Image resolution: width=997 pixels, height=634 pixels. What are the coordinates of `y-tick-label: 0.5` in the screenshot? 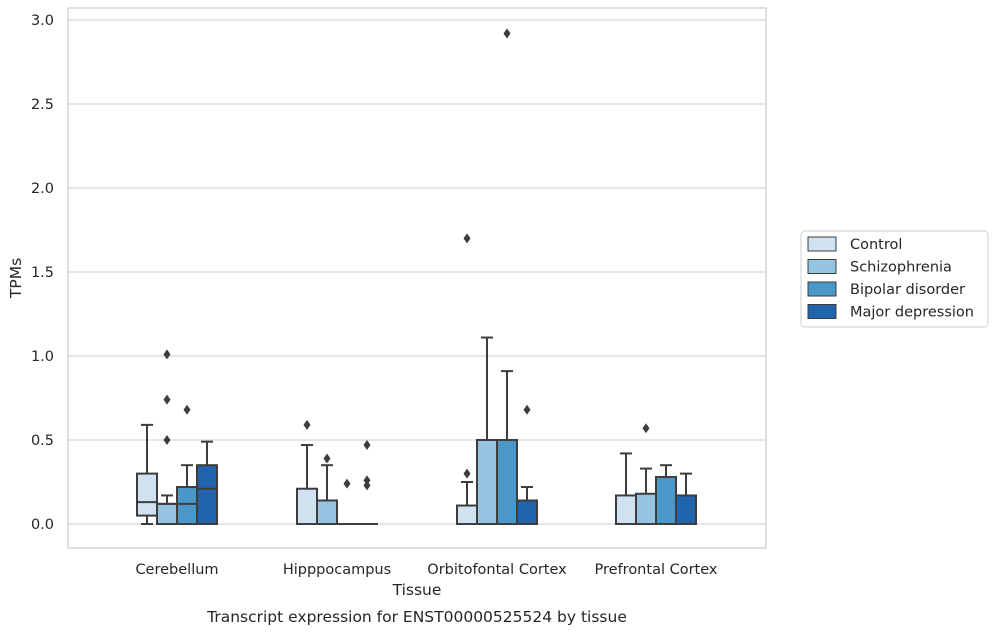 It's located at (42, 441).